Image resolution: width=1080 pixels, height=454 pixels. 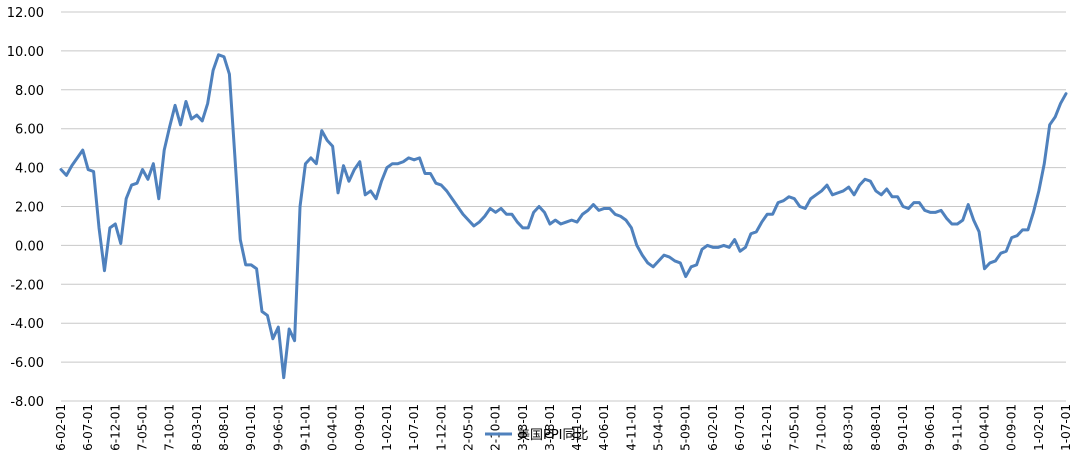 What do you see at coordinates (29, 91) in the screenshot?
I see `y-tick-label: 8.00` at bounding box center [29, 91].